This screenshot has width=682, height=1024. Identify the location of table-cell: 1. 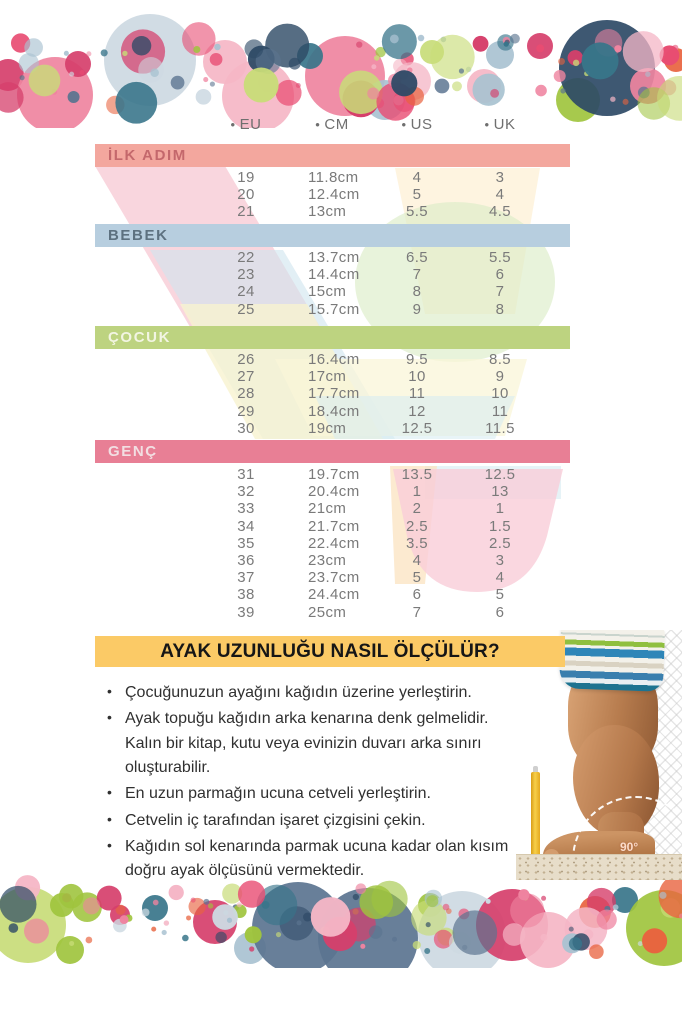
(500, 509).